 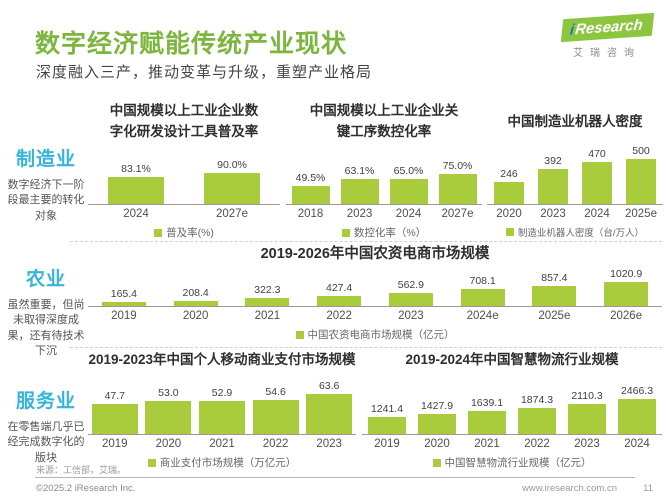 I want to click on bar-column: 392, so click(x=553, y=179).